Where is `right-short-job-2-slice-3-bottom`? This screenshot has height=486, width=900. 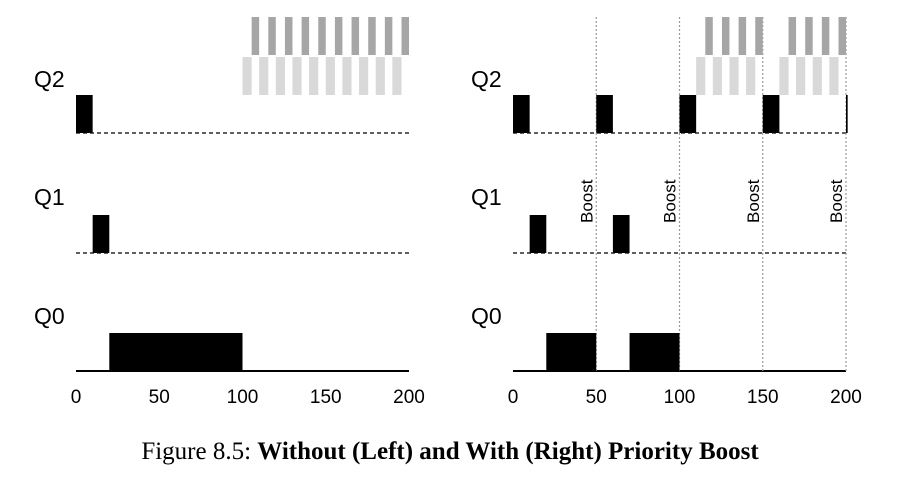 right-short-job-2-slice-3-bottom is located at coordinates (817, 76).